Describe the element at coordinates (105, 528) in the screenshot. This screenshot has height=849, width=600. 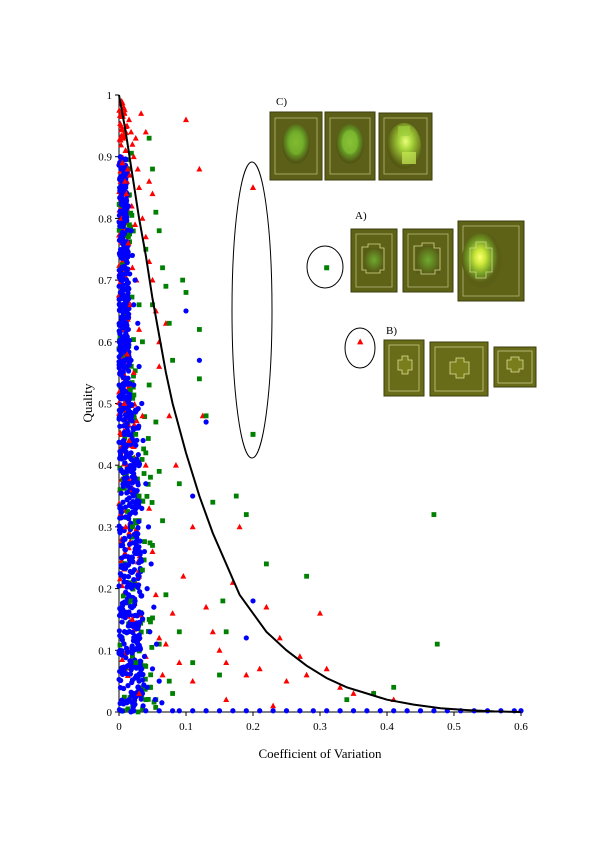
I see `y-tick-label: 0.3` at that location.